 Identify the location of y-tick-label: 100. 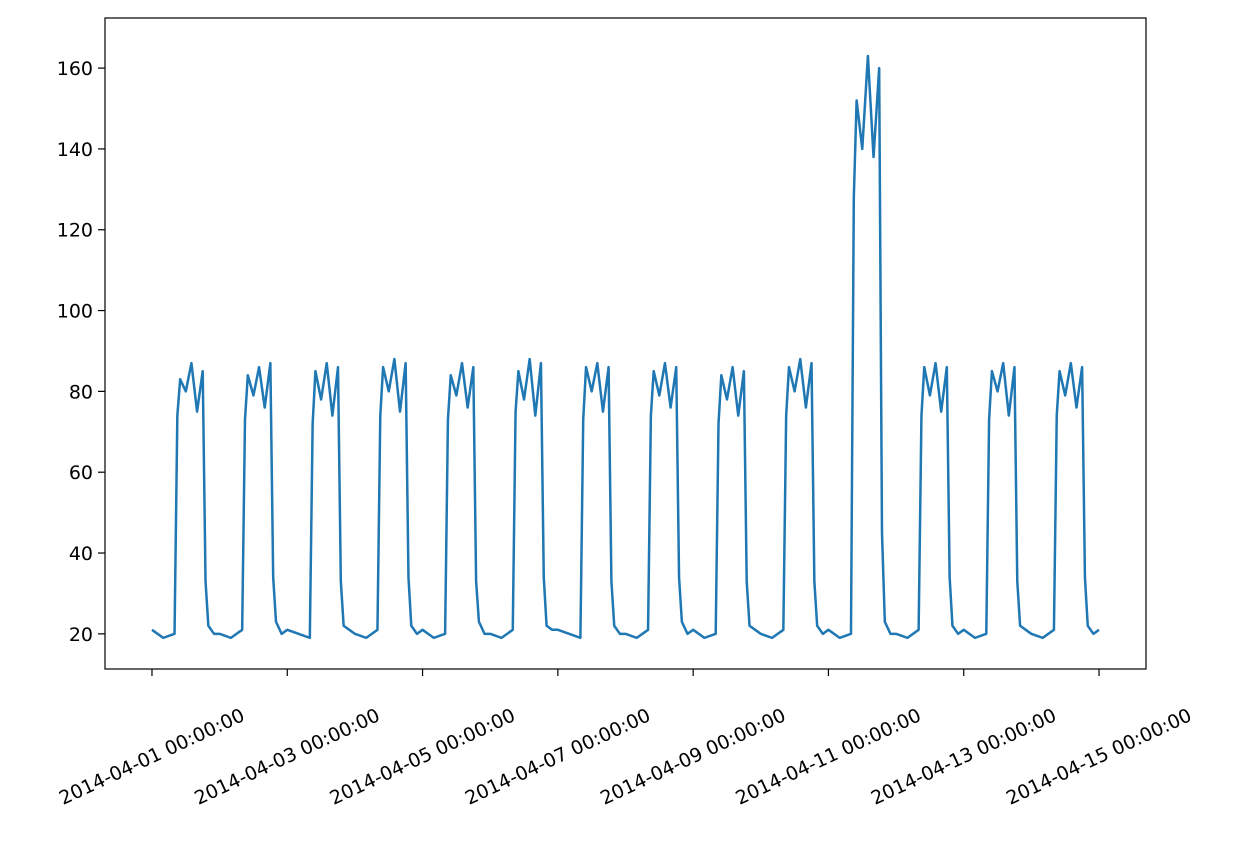
(75, 312).